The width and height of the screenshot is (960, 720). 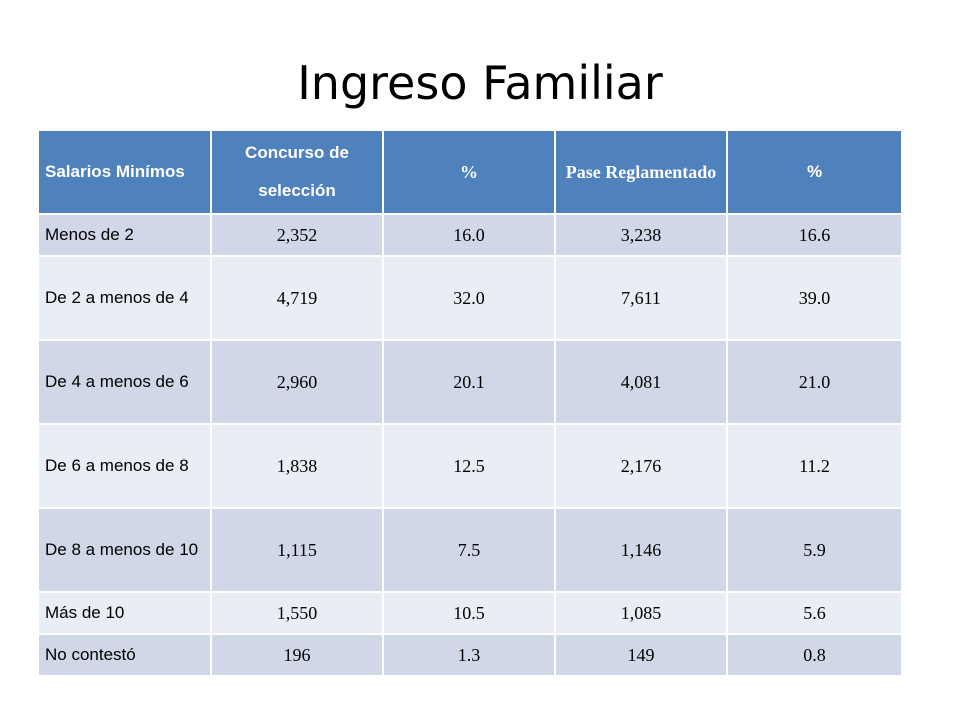 I want to click on table-row: No contestó 196 1.3 149 0.8, so click(x=470, y=655).